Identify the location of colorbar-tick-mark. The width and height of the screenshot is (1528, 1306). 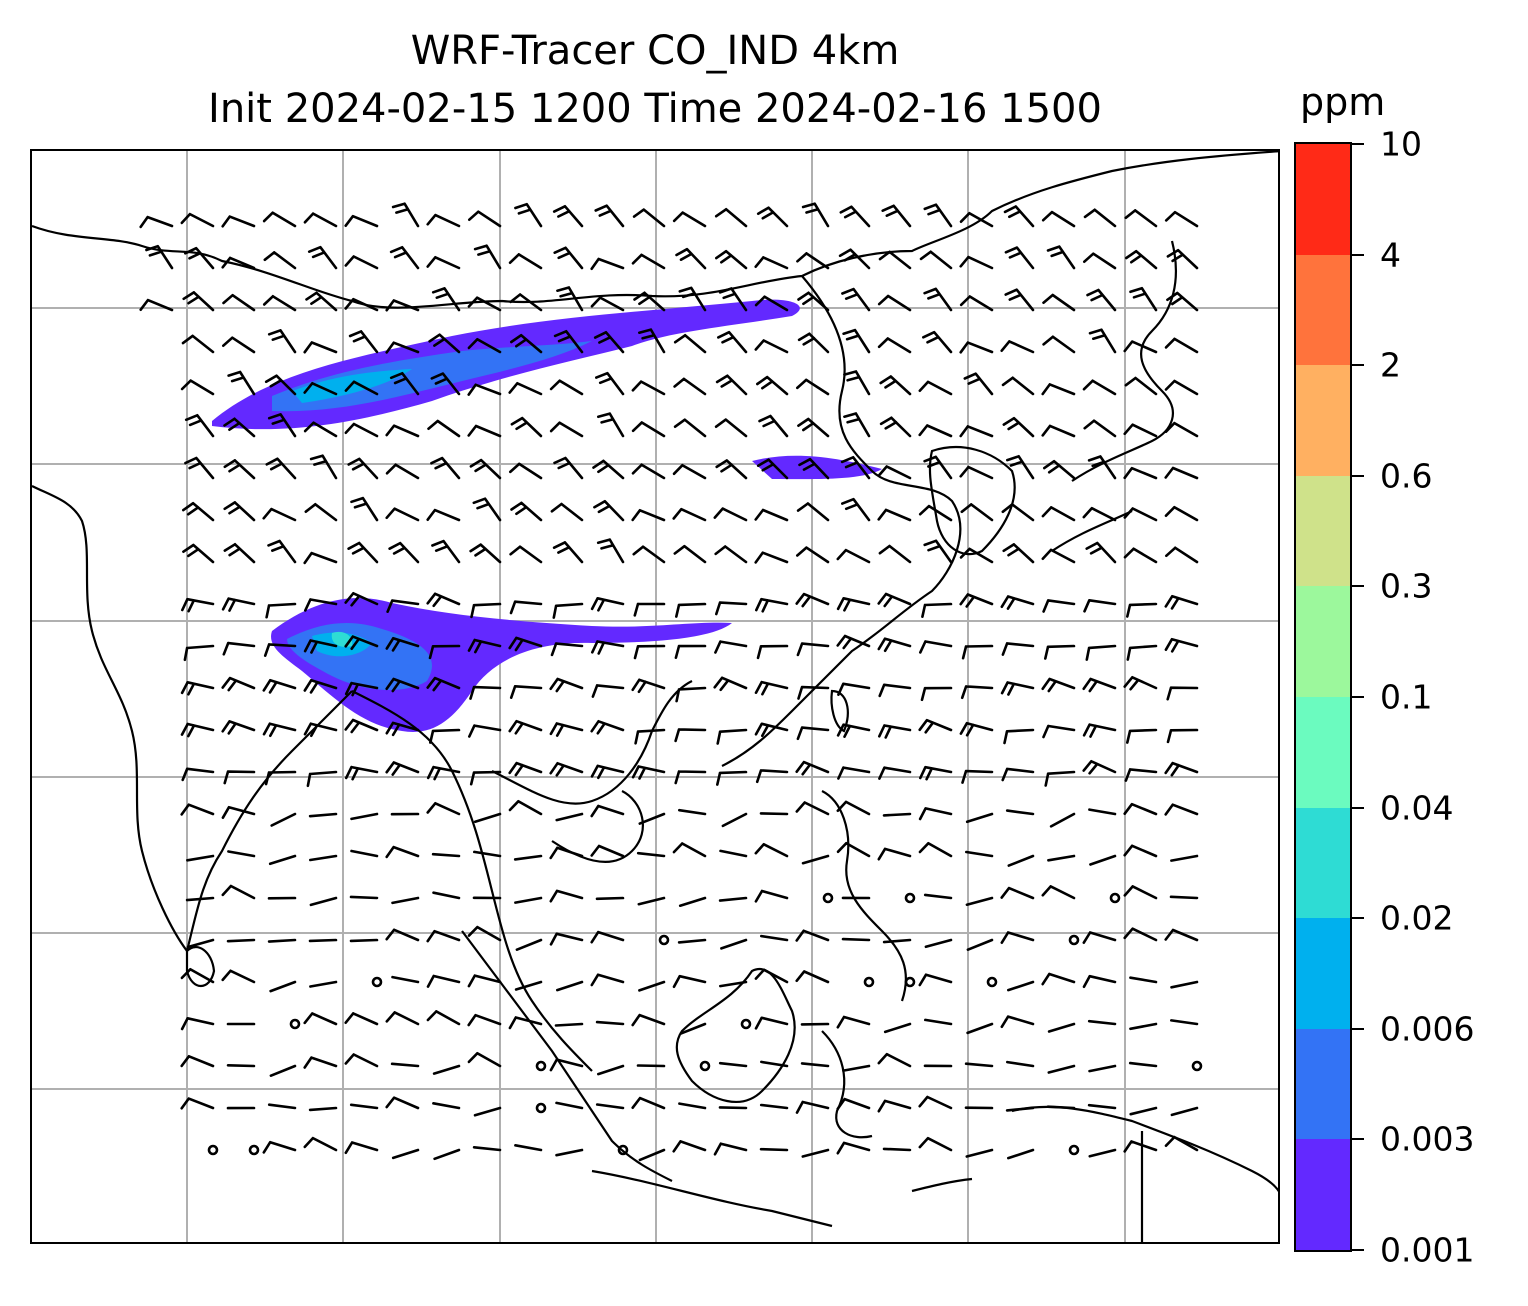
(1358, 254).